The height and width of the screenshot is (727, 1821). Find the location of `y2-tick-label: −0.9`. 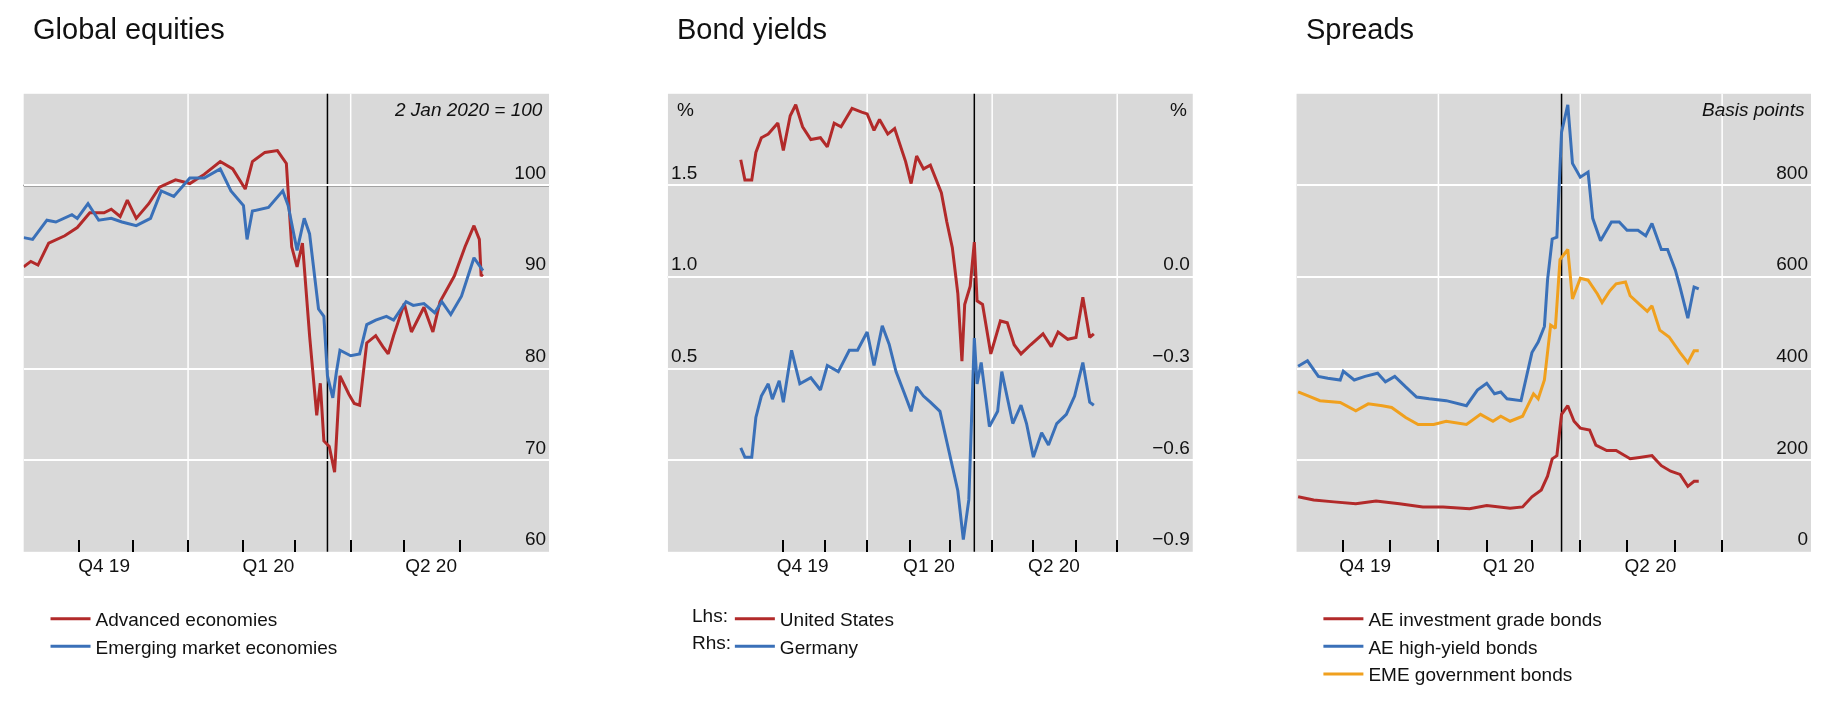

y2-tick-label: −0.9 is located at coordinates (1171, 539).